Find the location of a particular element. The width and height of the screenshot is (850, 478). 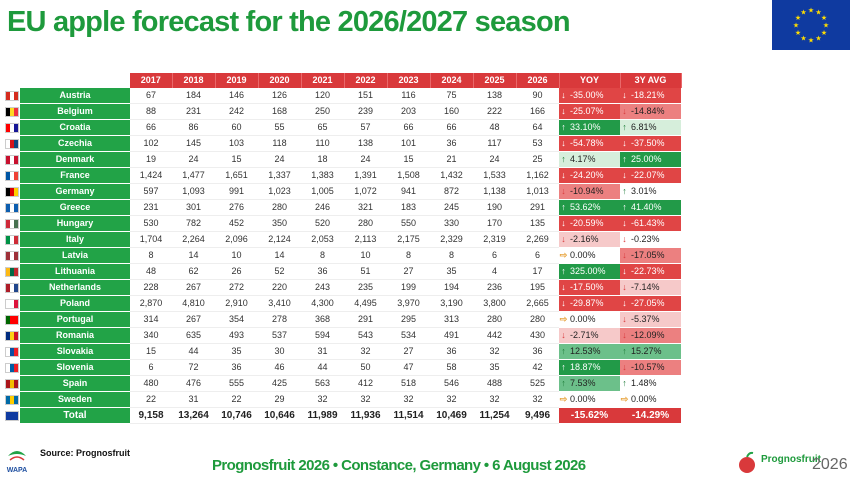

volume-cell: 48 is located at coordinates (494, 127).